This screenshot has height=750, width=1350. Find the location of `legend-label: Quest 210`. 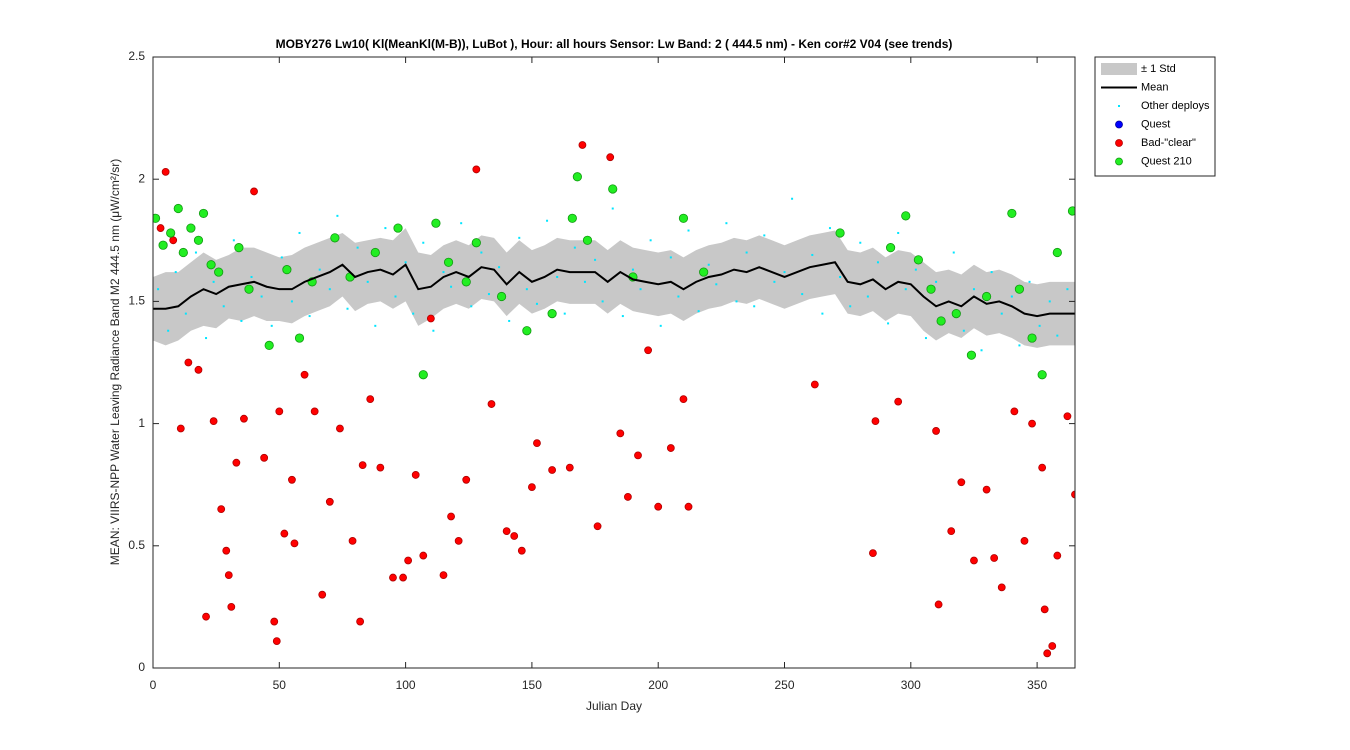

legend-label: Quest 210 is located at coordinates (1166, 161).